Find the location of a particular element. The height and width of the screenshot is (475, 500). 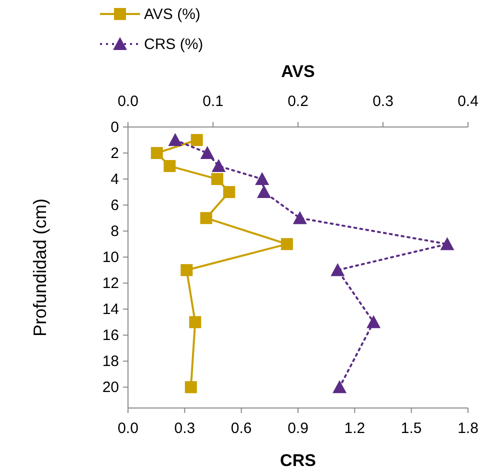

y-tick-label: 0 is located at coordinates (114, 127).